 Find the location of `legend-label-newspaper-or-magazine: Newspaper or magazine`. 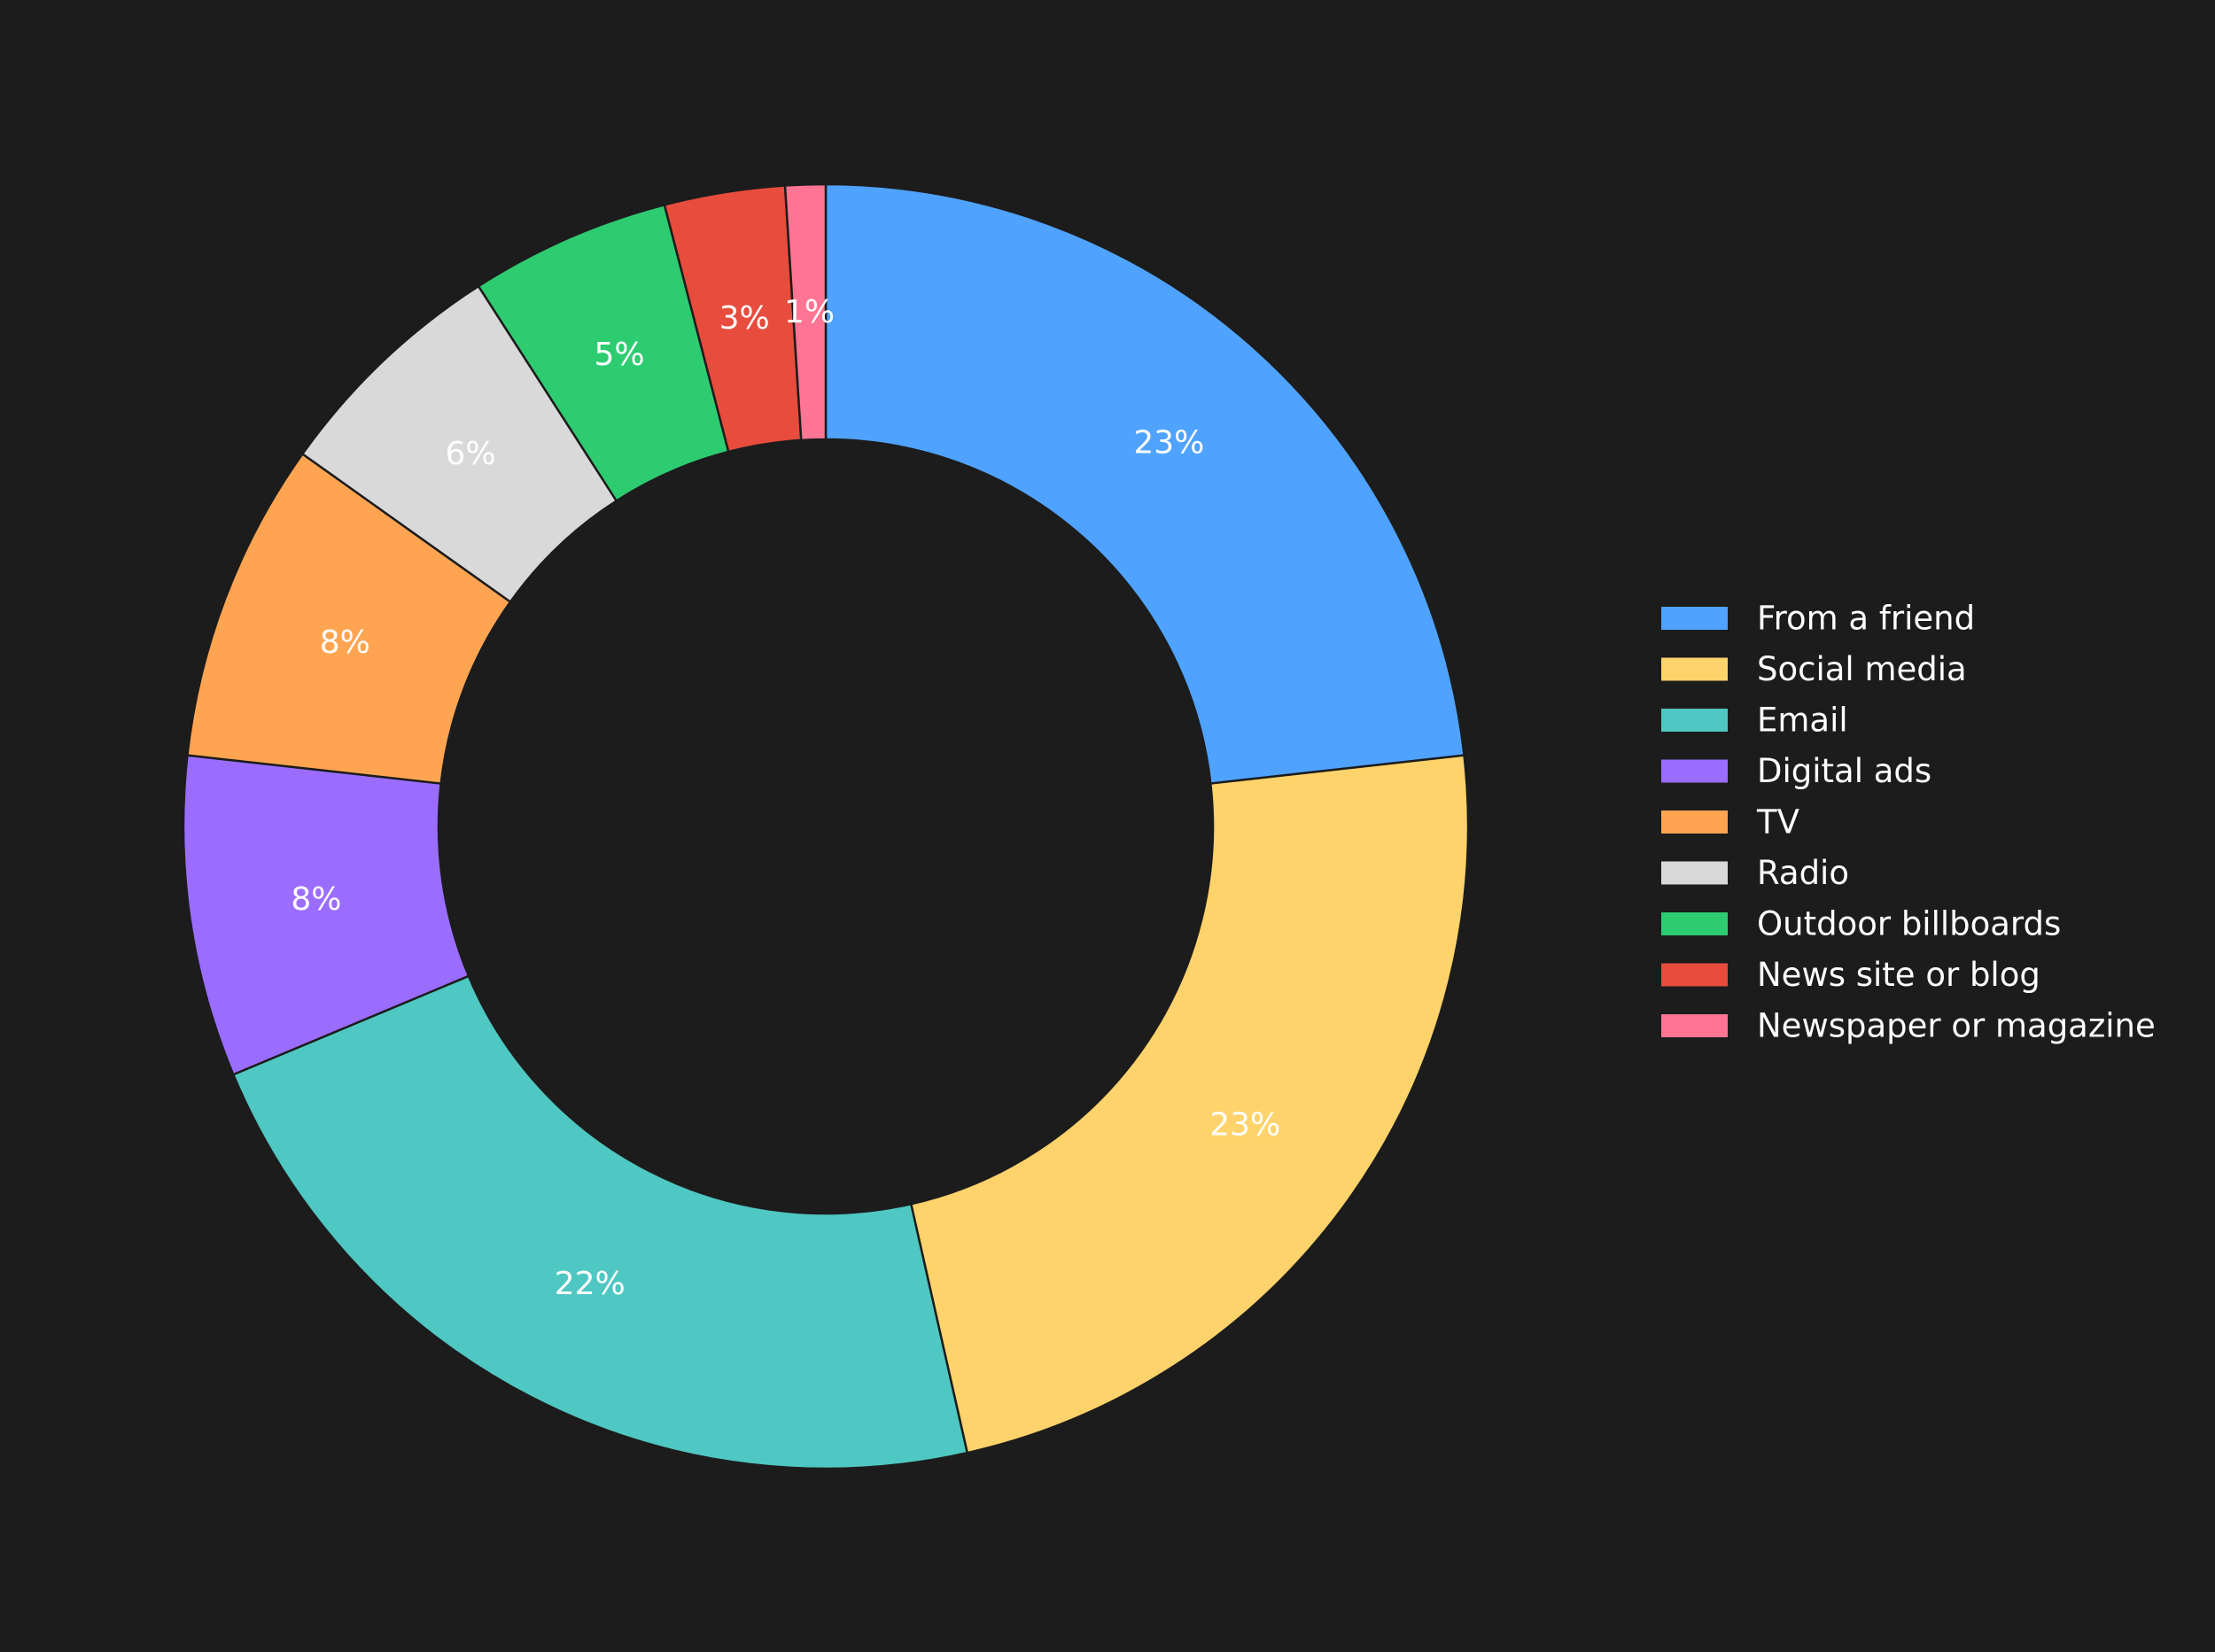

legend-label-newspaper-or-magazine: Newspaper or magazine is located at coordinates (1956, 1026).